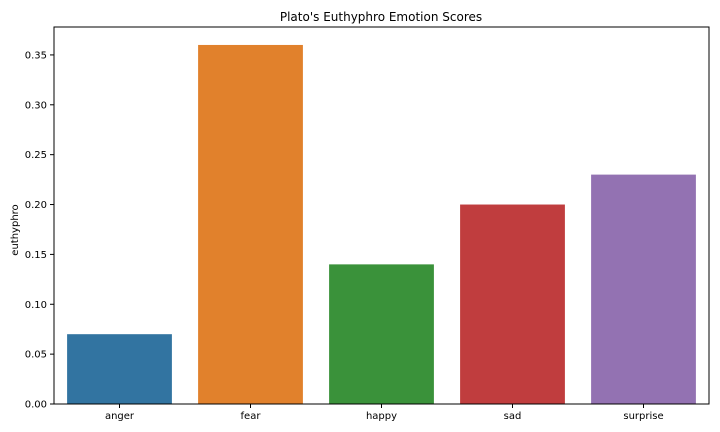  I want to click on bar-happy, so click(381, 334).